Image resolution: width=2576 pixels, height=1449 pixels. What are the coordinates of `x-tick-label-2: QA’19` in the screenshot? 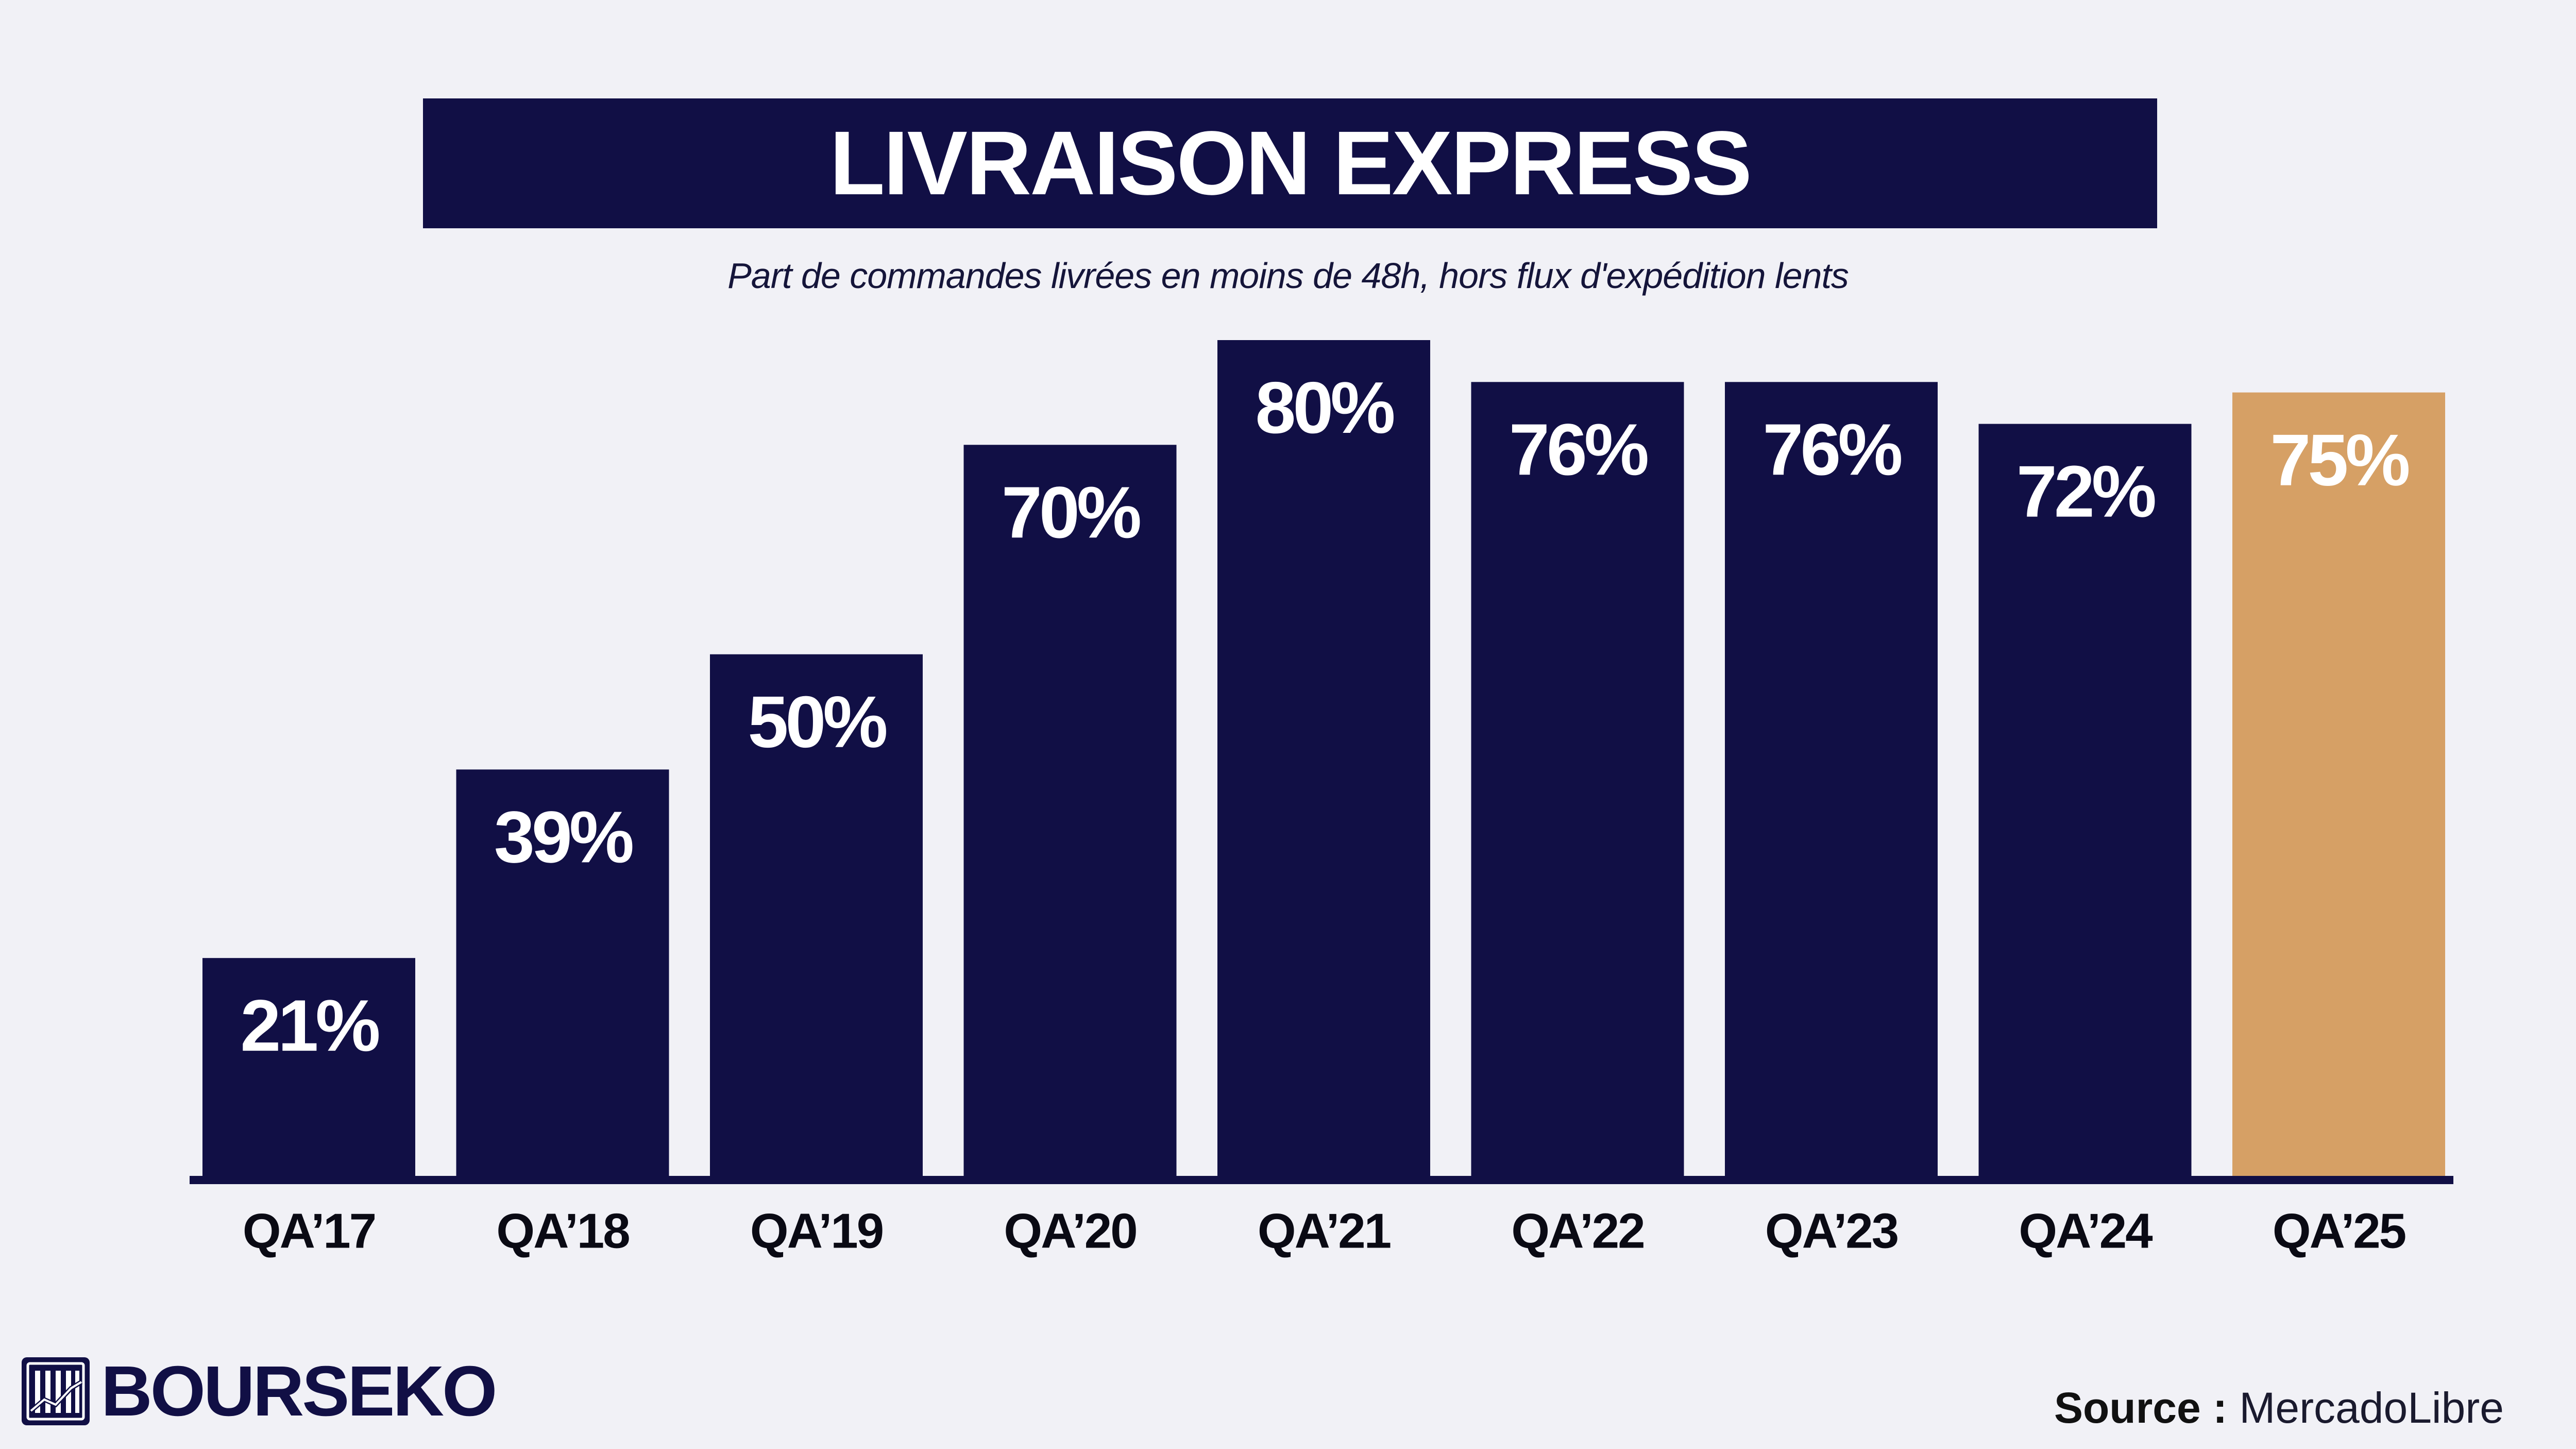 It's located at (816, 1230).